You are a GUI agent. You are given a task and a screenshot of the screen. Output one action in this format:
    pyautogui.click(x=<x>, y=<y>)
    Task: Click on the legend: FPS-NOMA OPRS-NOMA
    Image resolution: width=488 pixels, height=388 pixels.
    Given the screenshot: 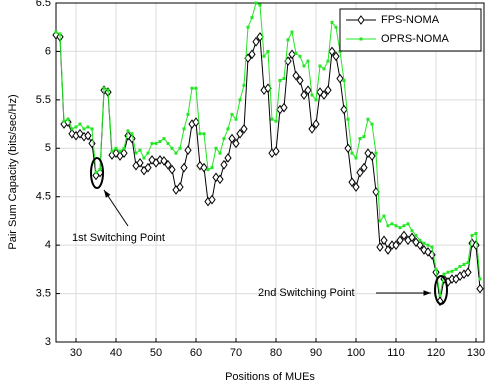 What is the action you would take?
    pyautogui.click(x=410, y=30)
    